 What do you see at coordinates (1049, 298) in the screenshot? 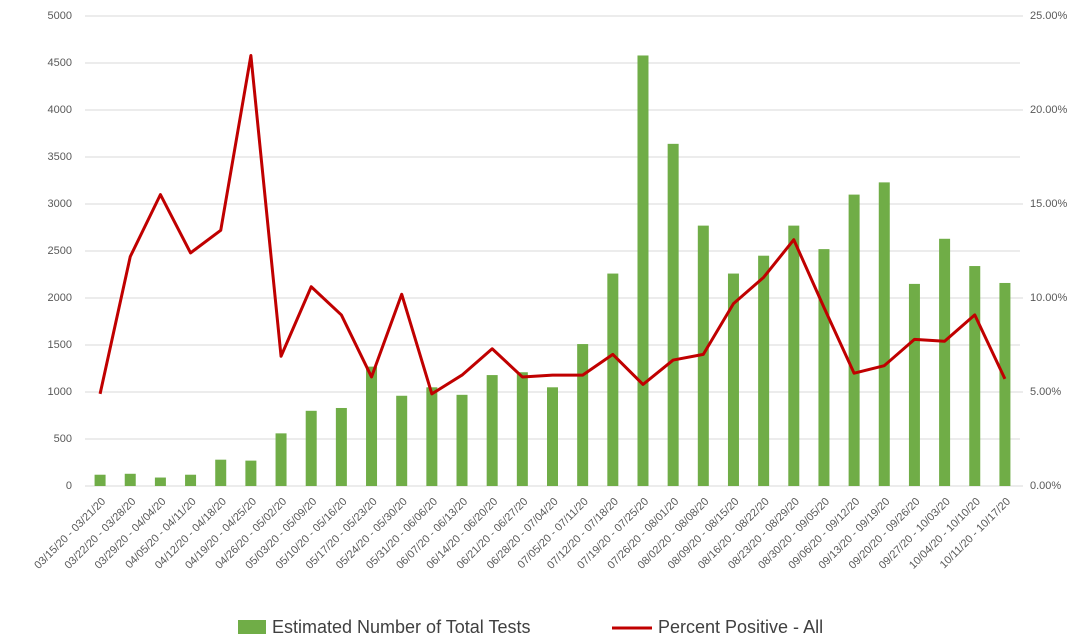
I see `y2-tick-label: 10.00%` at bounding box center [1049, 298].